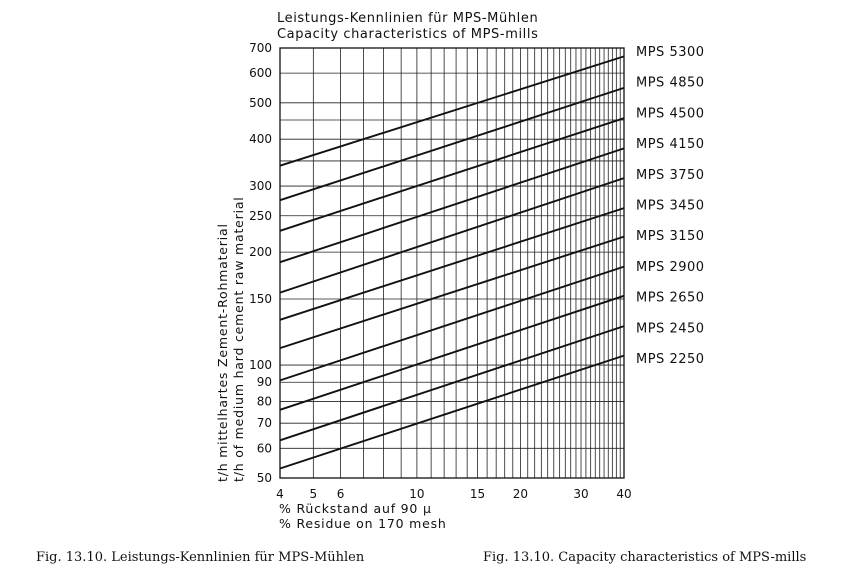  Describe the element at coordinates (670, 175) in the screenshot. I see `series-label: MPS 3750` at that location.